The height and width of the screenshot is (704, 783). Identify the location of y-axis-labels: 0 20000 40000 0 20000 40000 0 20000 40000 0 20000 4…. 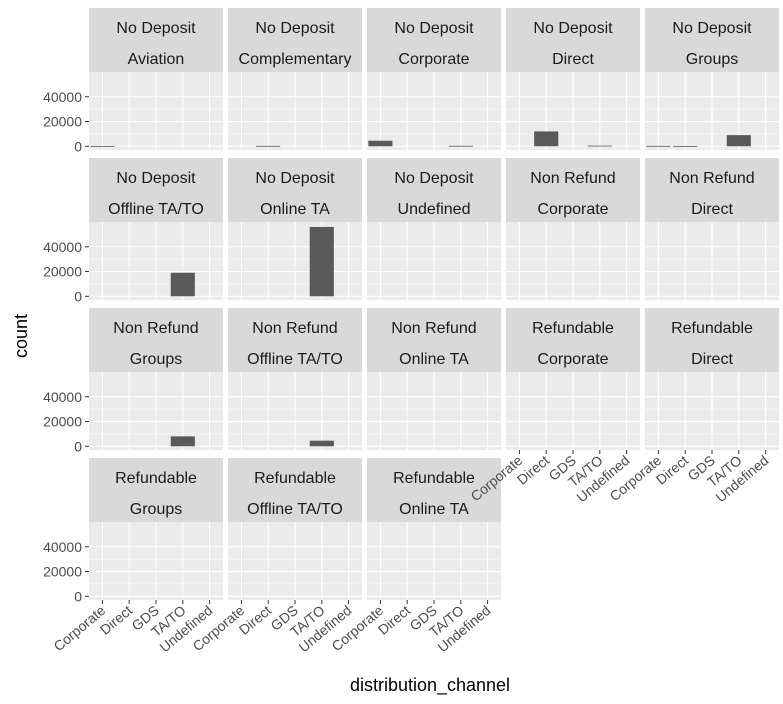
(66, 346).